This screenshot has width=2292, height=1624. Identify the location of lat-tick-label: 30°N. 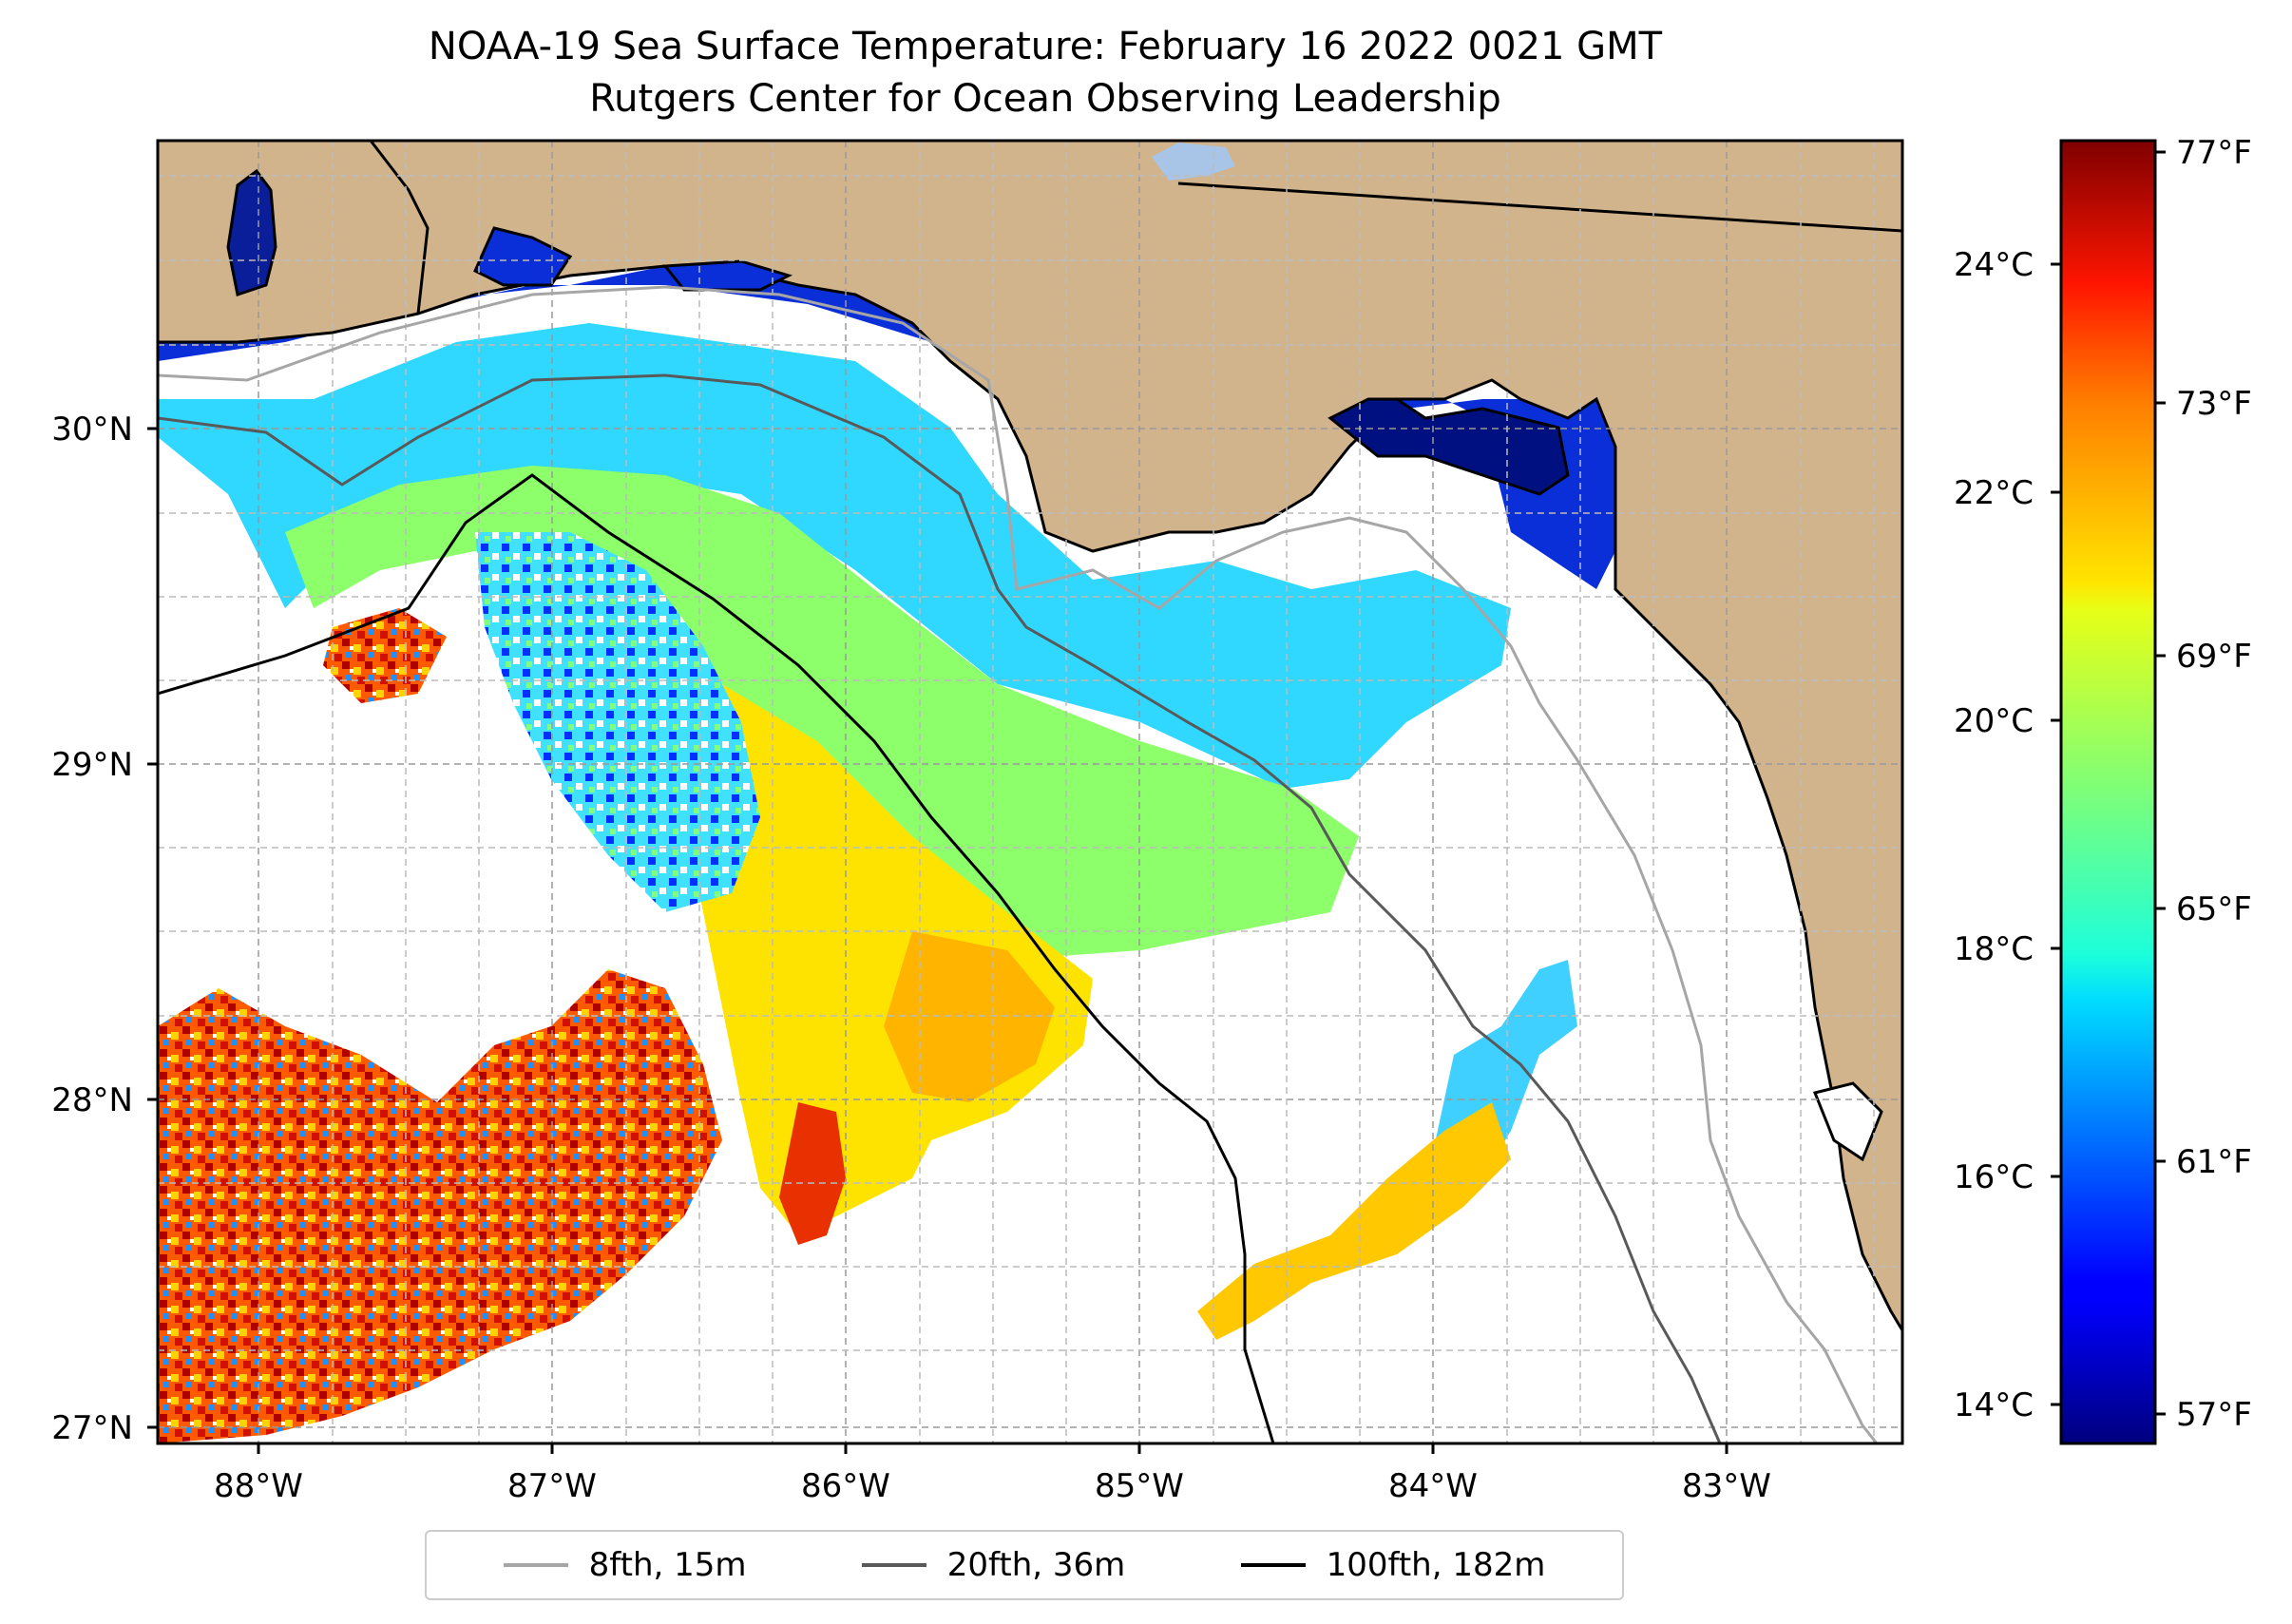
(92, 430).